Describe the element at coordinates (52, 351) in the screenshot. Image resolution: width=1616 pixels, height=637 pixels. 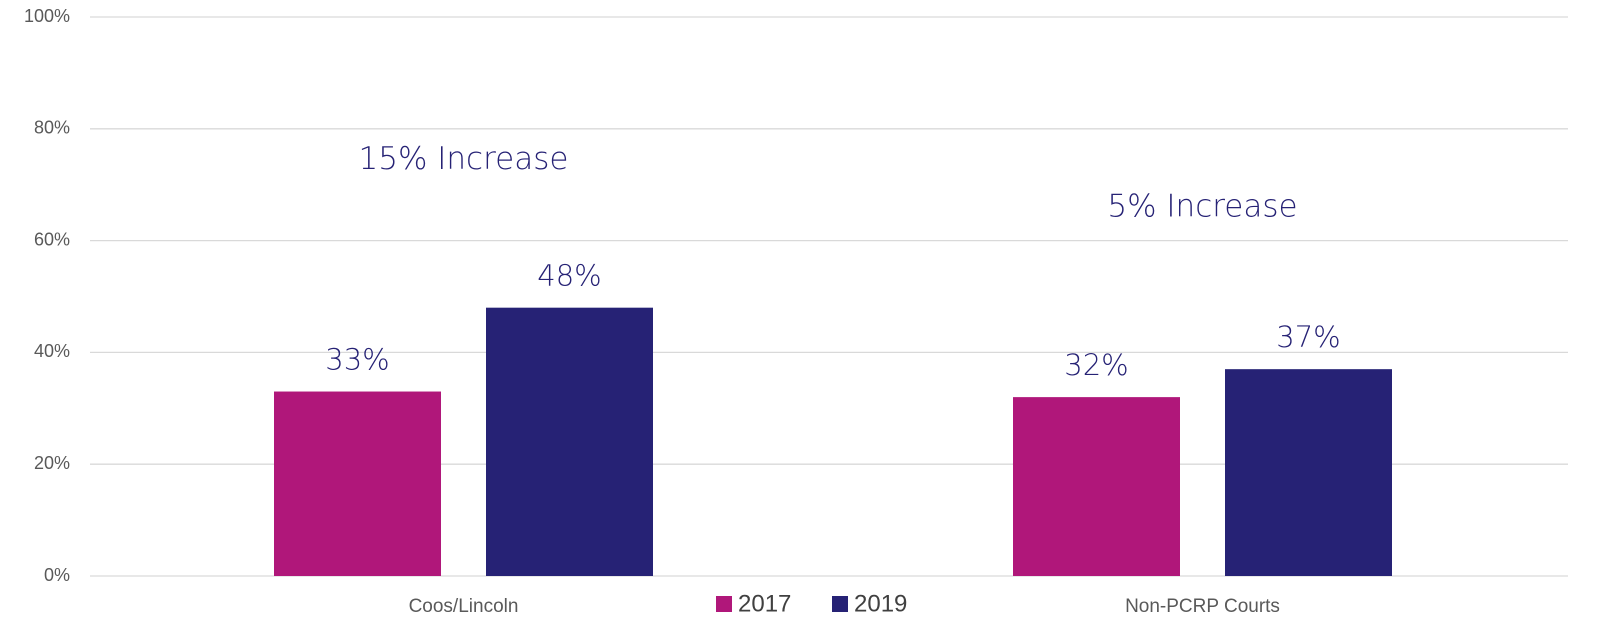
I see `y-tick-label: 40%` at that location.